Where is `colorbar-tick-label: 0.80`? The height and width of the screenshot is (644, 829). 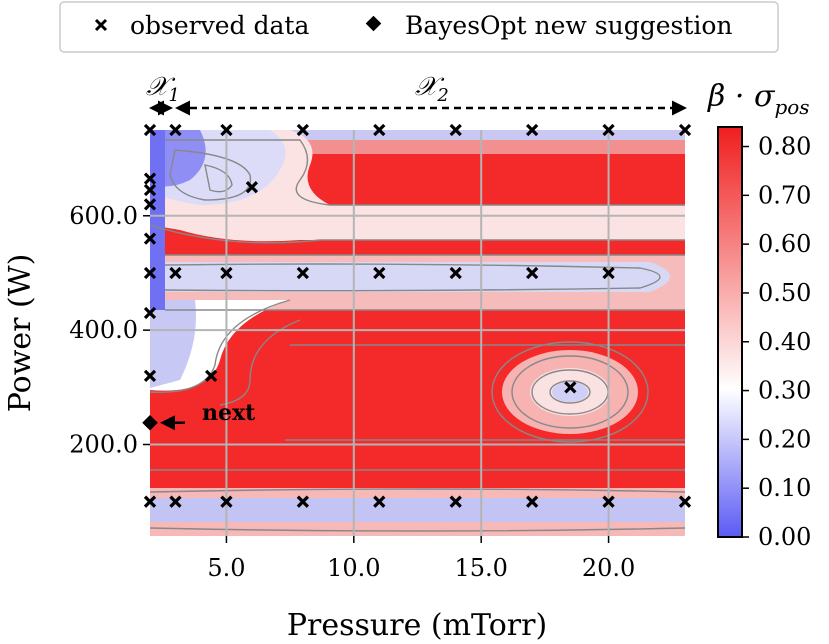 colorbar-tick-label: 0.80 is located at coordinates (784, 147).